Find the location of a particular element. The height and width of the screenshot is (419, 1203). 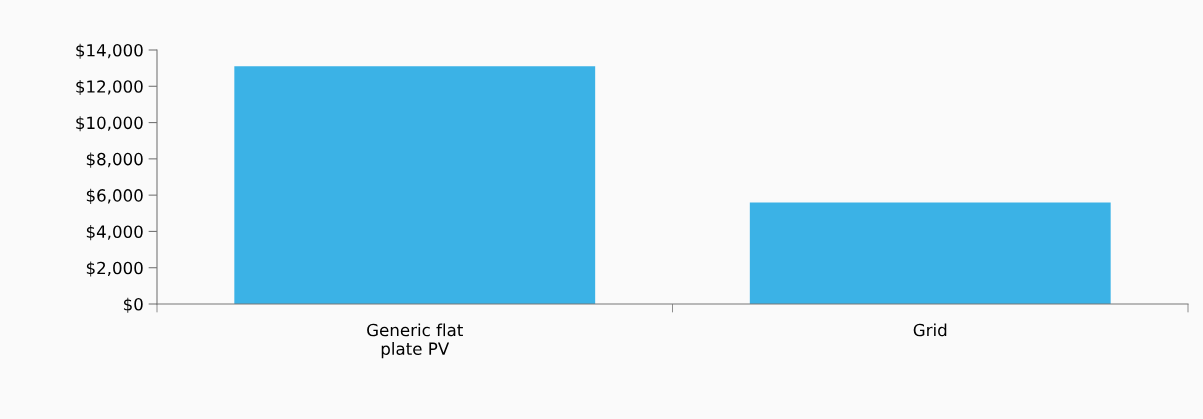

x-tick-label: Grid is located at coordinates (930, 330).